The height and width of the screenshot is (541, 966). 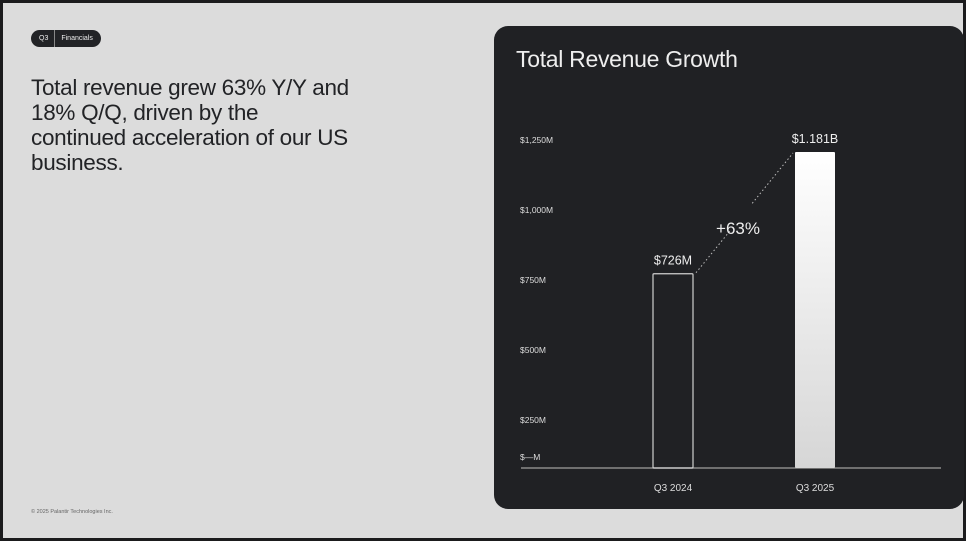 I want to click on growth-annotation: +63%, so click(x=738, y=228).